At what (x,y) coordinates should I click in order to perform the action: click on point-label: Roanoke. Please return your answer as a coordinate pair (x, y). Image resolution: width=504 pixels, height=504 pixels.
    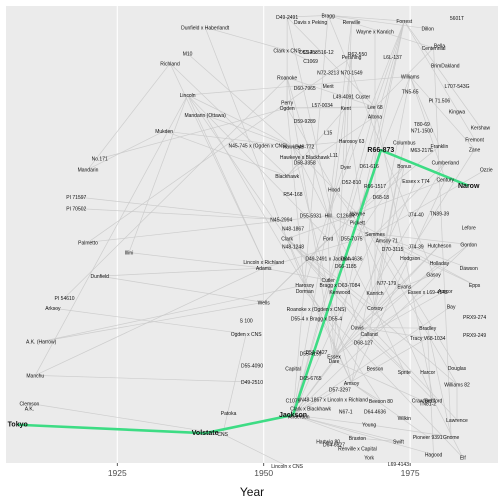
    Looking at the image, I should click on (287, 79).